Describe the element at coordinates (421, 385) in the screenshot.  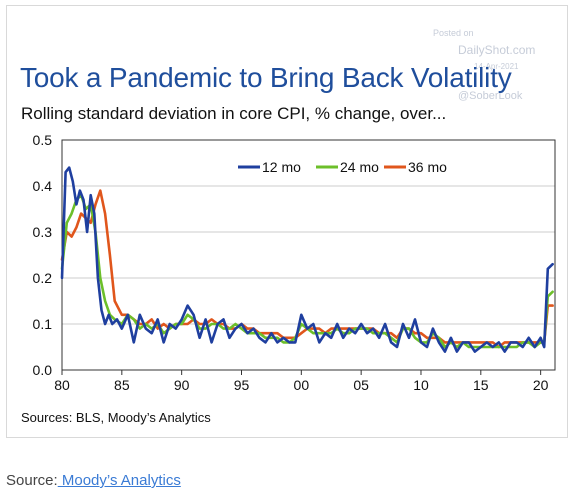
I see `x-tick-label: 10` at that location.